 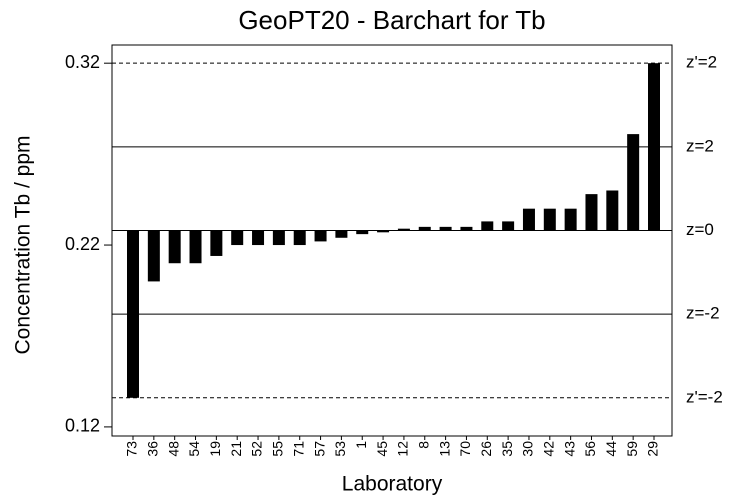 What do you see at coordinates (590, 449) in the screenshot?
I see `x-tick-label: 56` at bounding box center [590, 449].